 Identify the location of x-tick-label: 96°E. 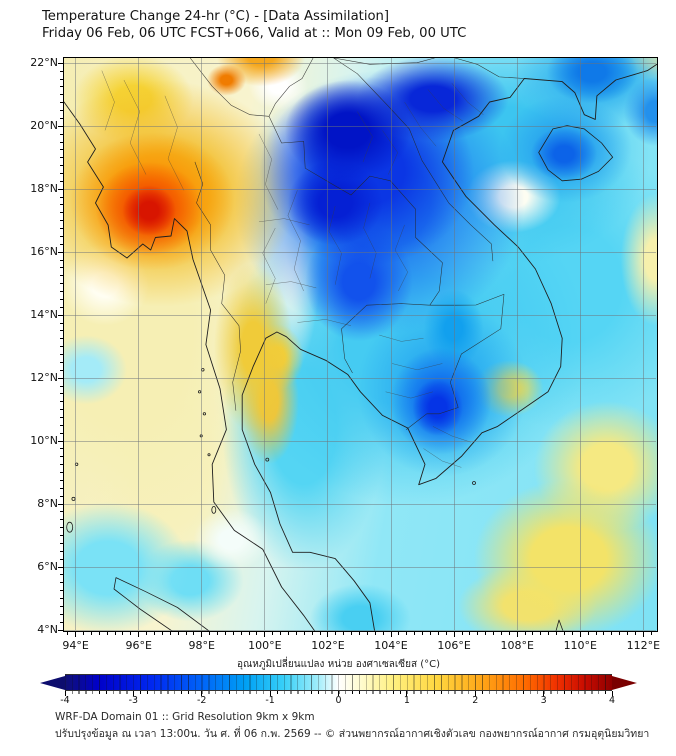
(138, 645).